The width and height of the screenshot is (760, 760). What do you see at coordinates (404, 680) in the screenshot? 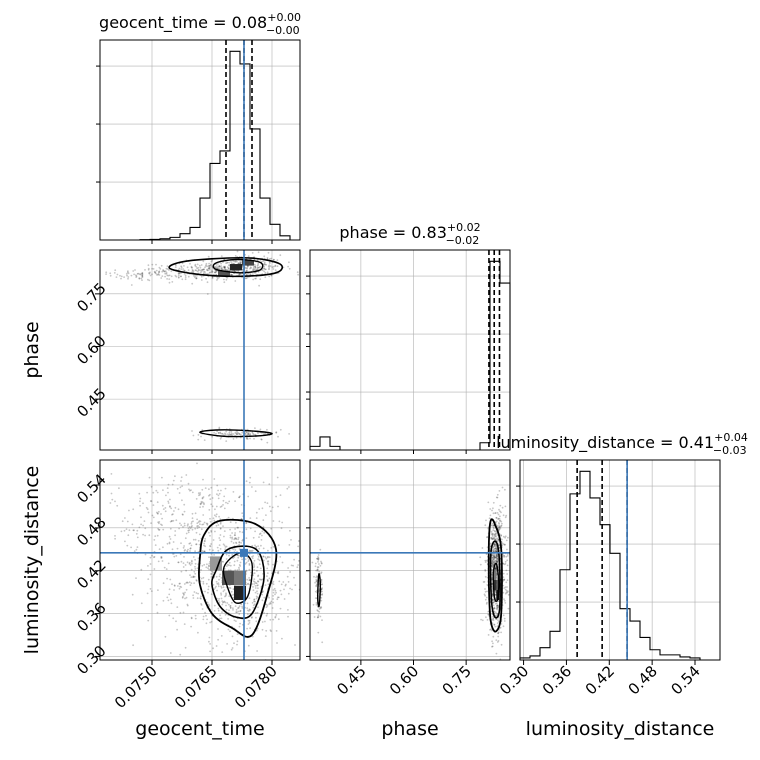
I see `xtick-label-phase-1: 0.60` at bounding box center [404, 680].